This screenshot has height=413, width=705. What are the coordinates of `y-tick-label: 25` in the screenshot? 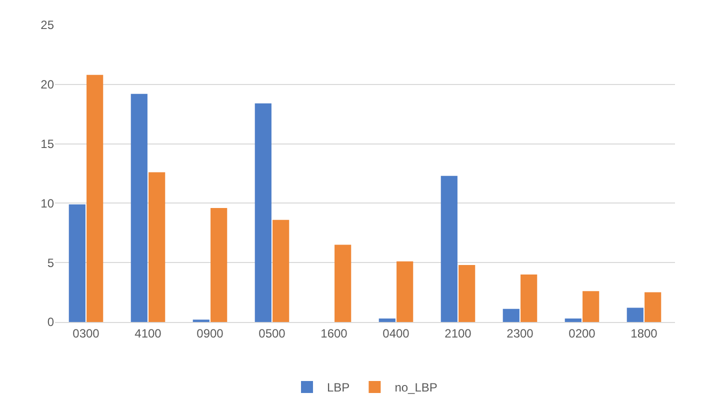 It's located at (47, 25).